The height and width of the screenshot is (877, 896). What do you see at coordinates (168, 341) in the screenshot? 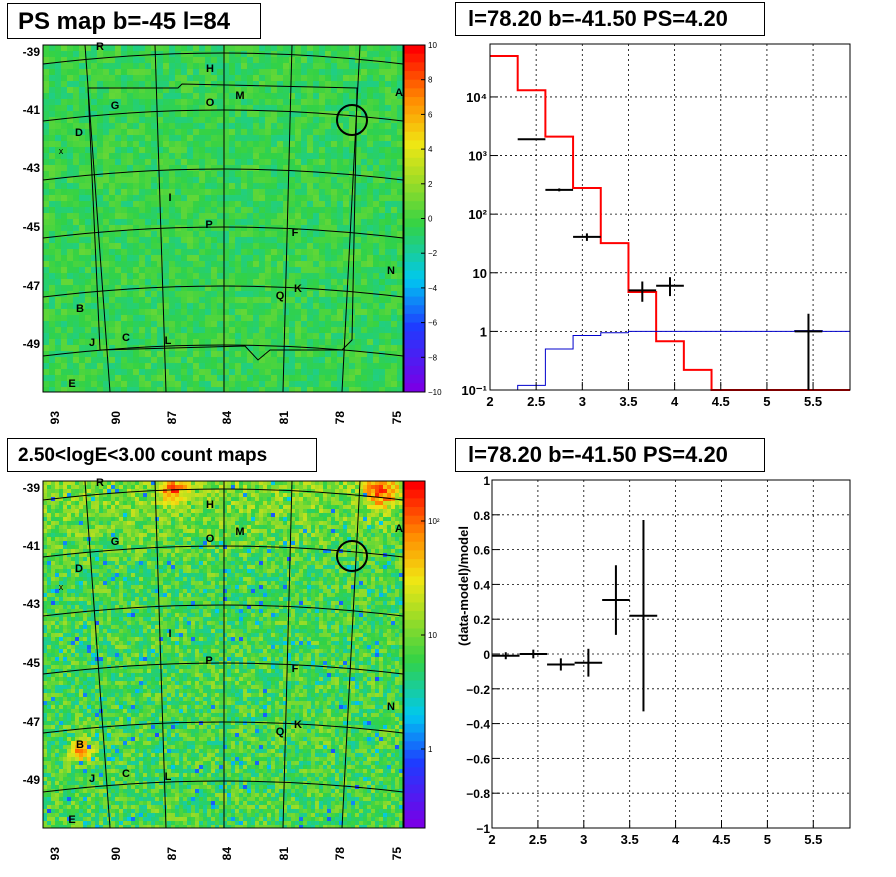
I see `ps-map-source-label: L` at bounding box center [168, 341].